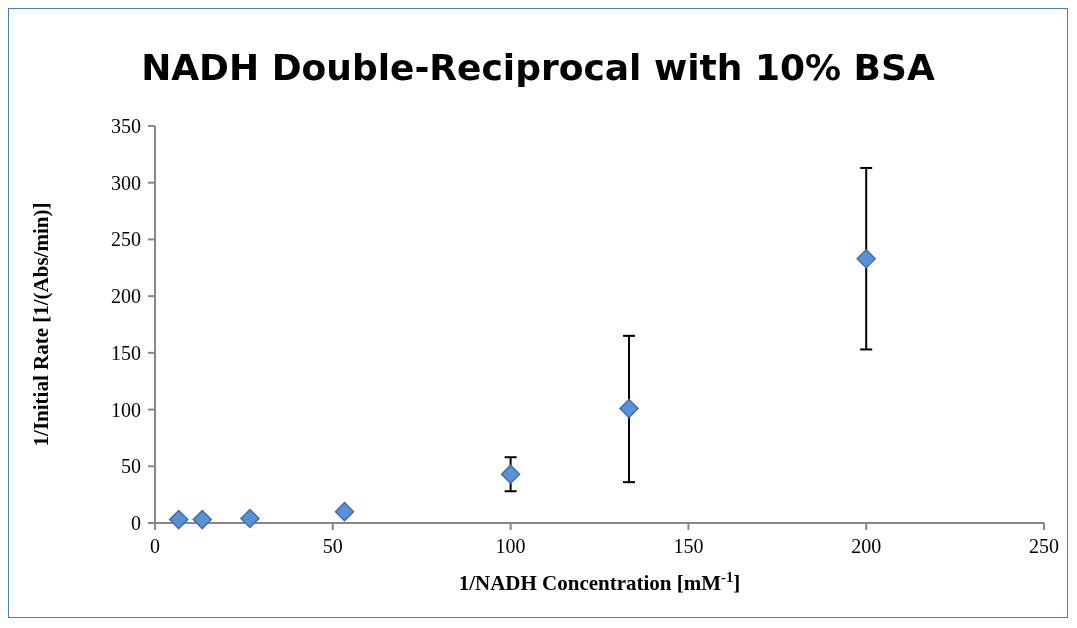 The width and height of the screenshot is (1077, 628). Describe the element at coordinates (126, 352) in the screenshot. I see `y-tick-label: 150` at that location.